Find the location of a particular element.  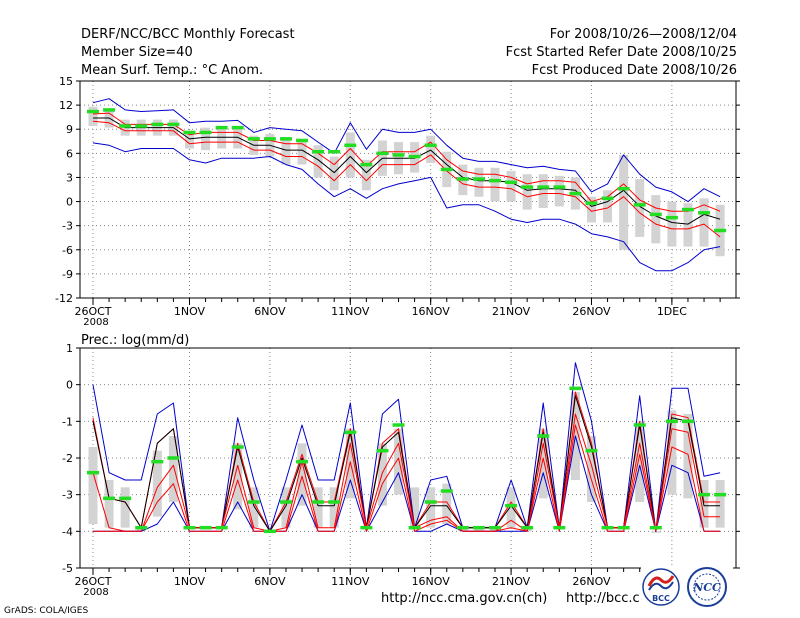

temp-ensemble-max-line is located at coordinates (406, 150).